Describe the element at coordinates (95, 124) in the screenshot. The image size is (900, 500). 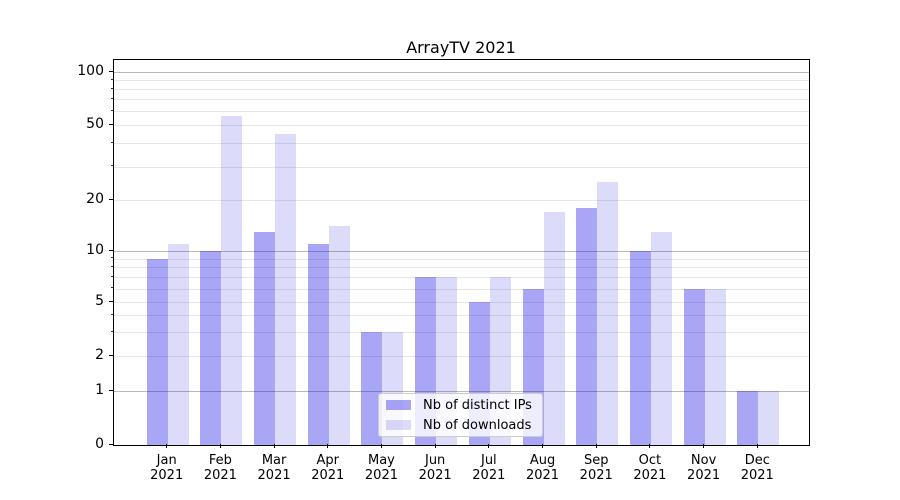
I see `y-tick-label: 50` at that location.